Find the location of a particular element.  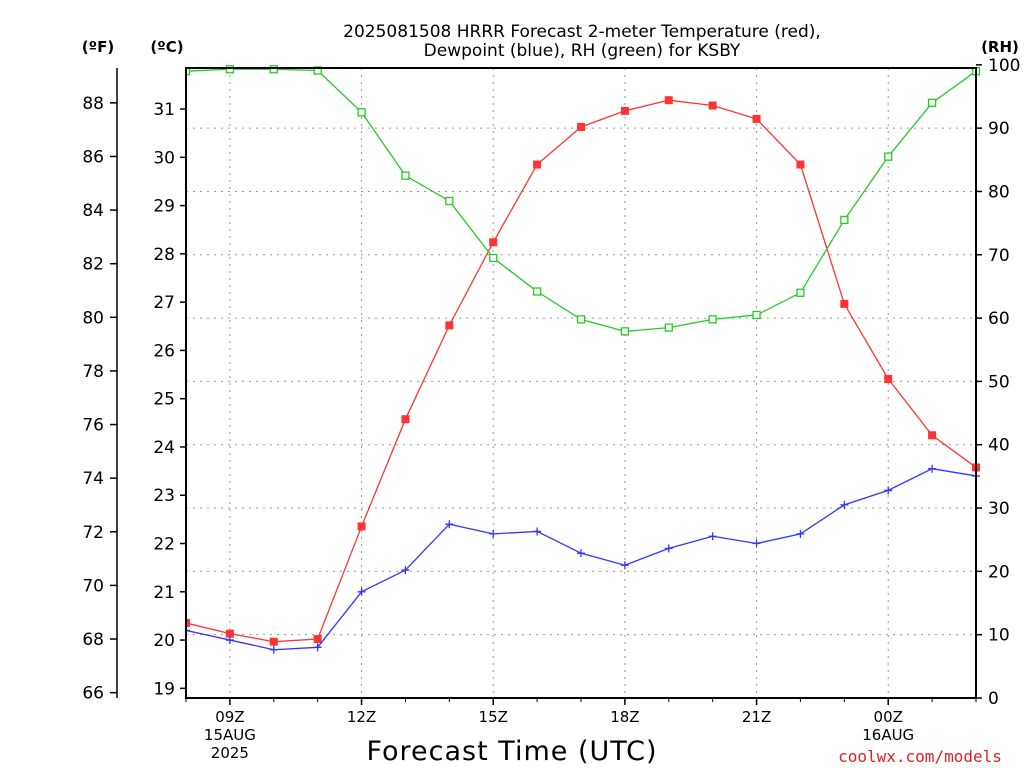

celsius-tick-label: 28 is located at coordinates (164, 255).